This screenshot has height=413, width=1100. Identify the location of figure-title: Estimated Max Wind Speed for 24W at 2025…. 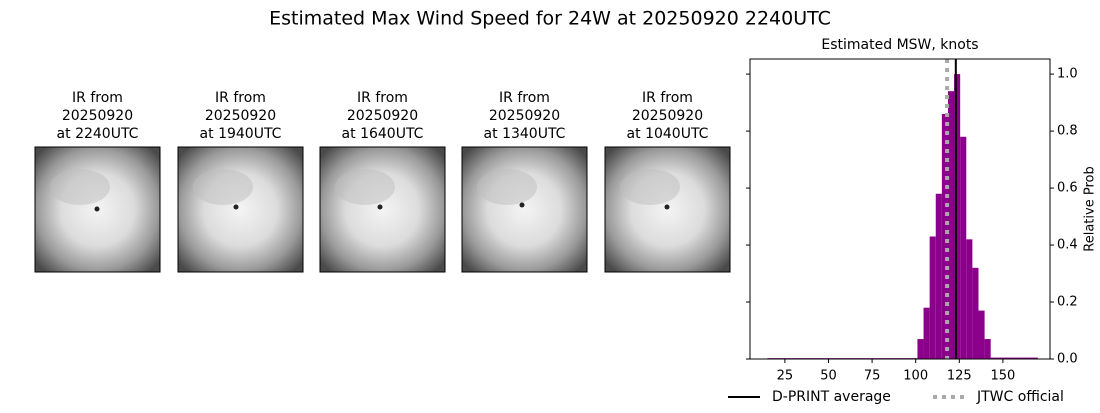
(550, 19).